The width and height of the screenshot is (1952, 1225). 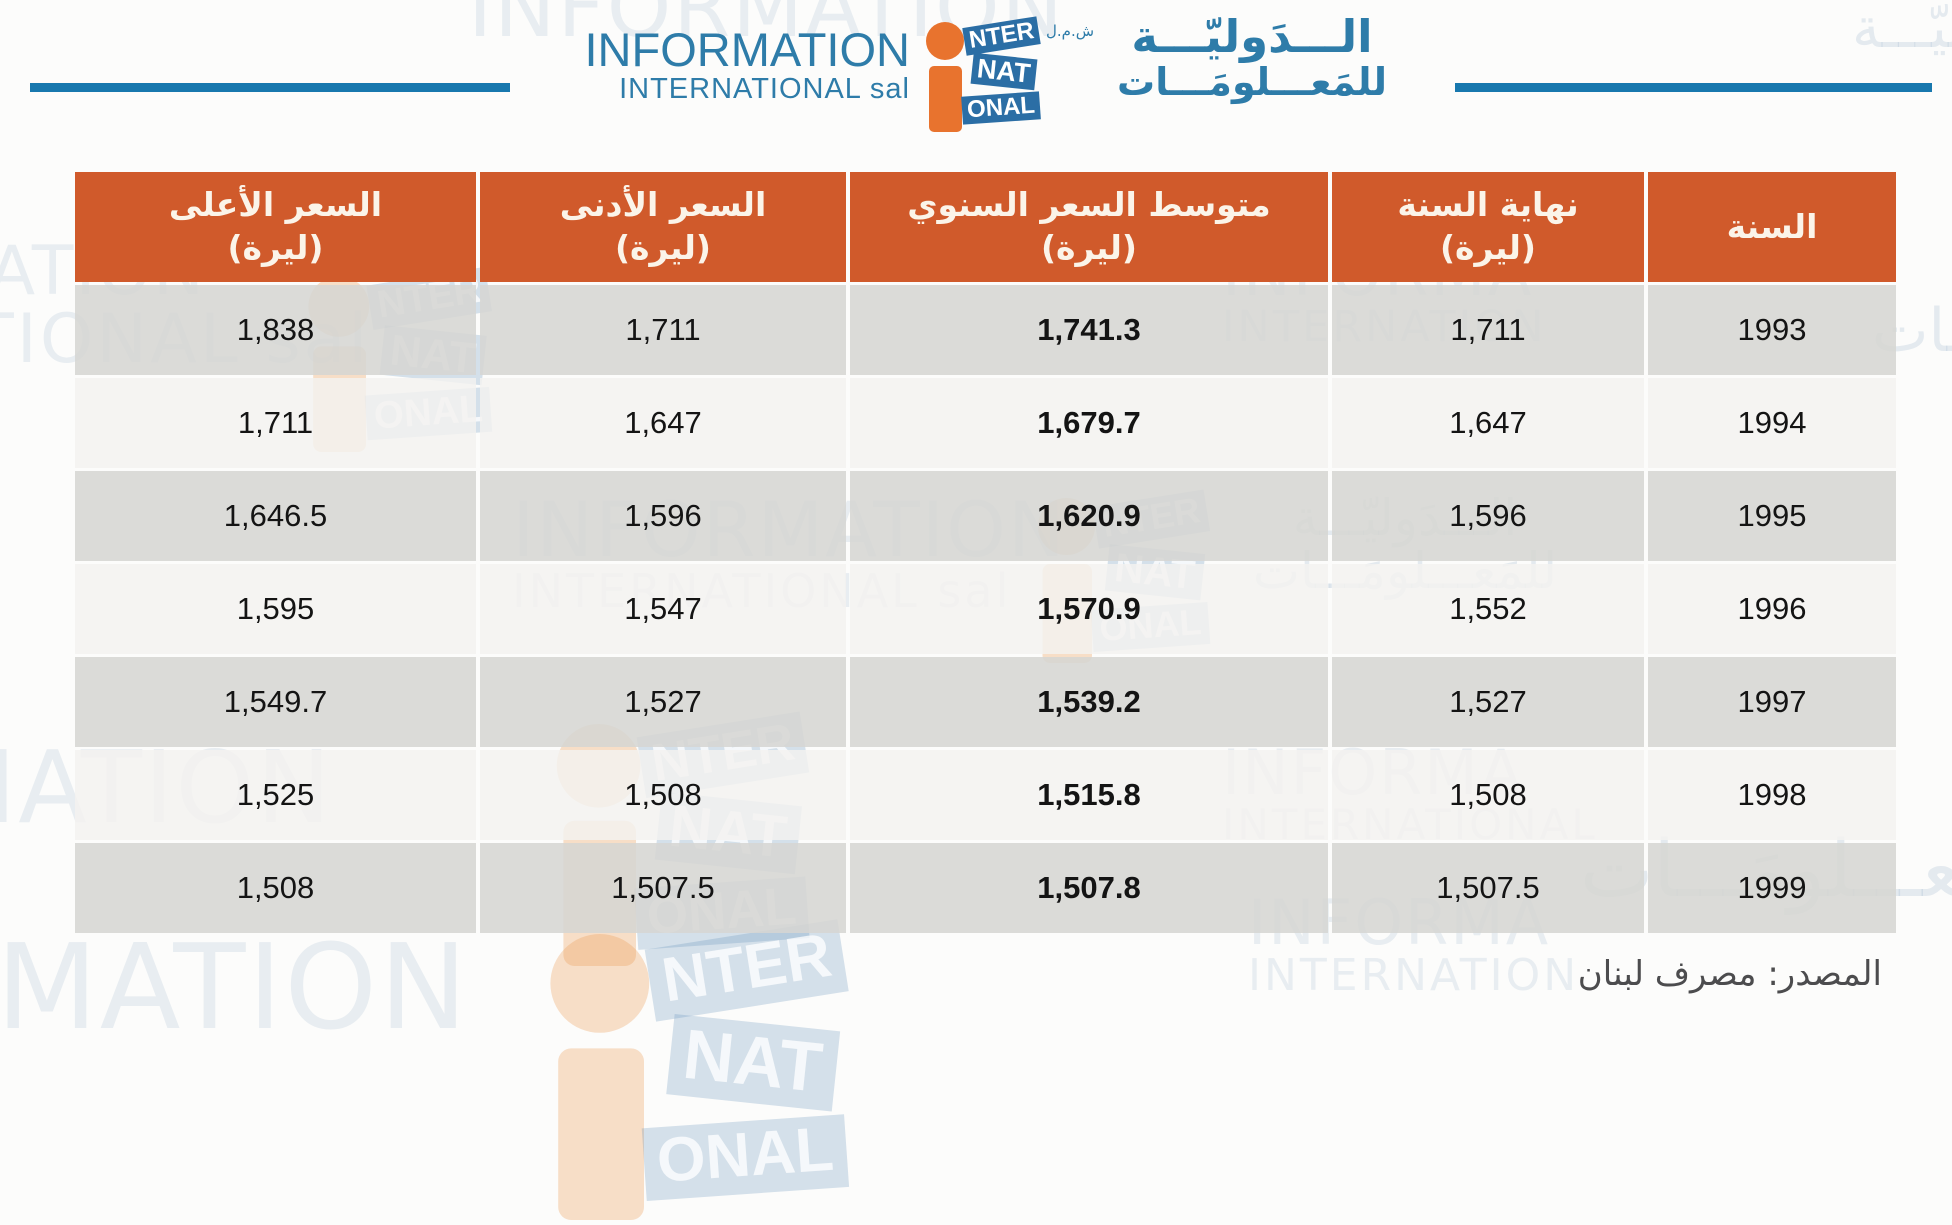 I want to click on header-year-end: نهاية السنة (ليرة), so click(x=1488, y=227).